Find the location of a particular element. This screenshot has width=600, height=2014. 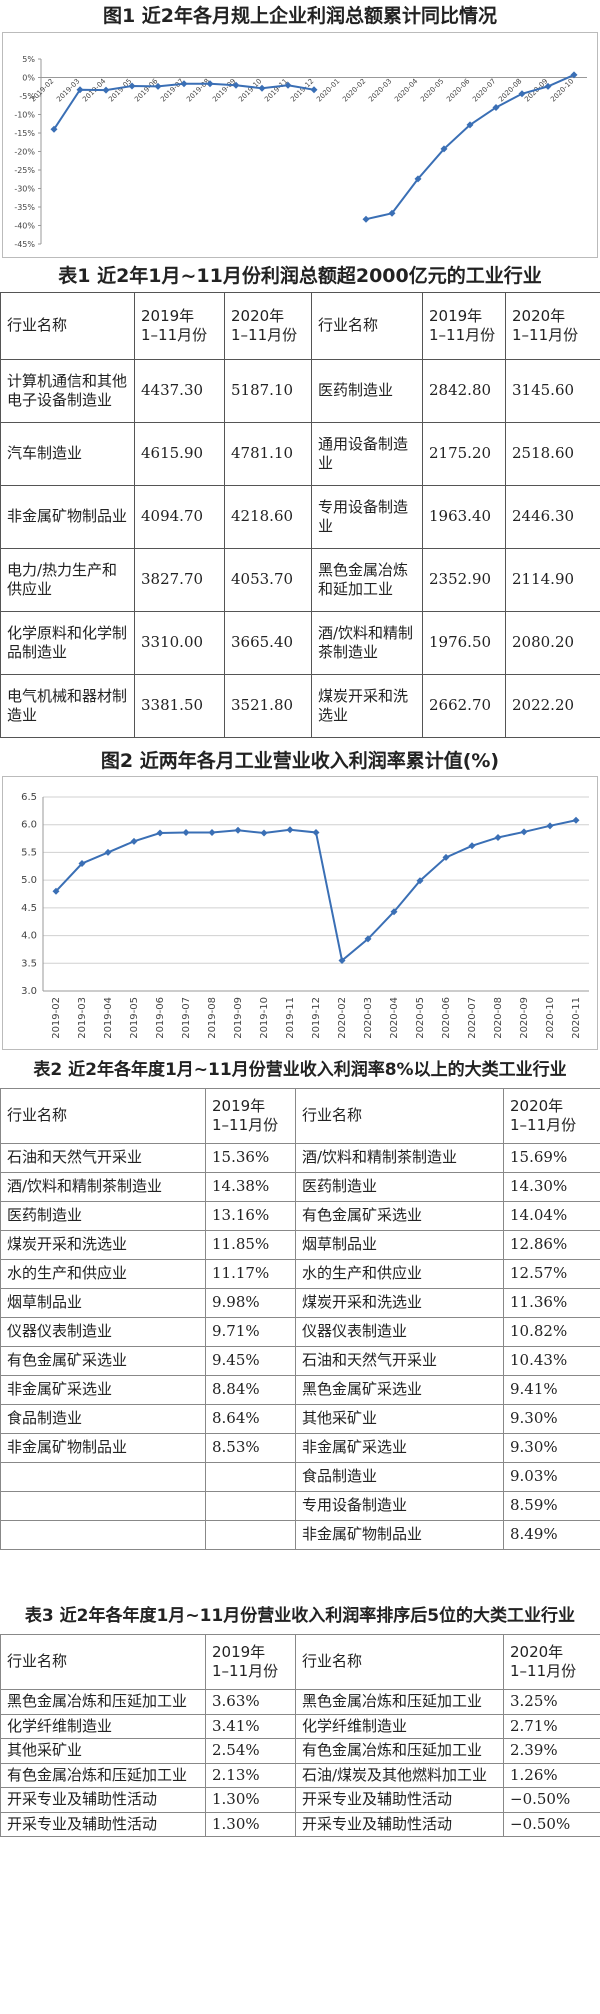

x-tick-label: 2020-08 is located at coordinates (498, 1018).